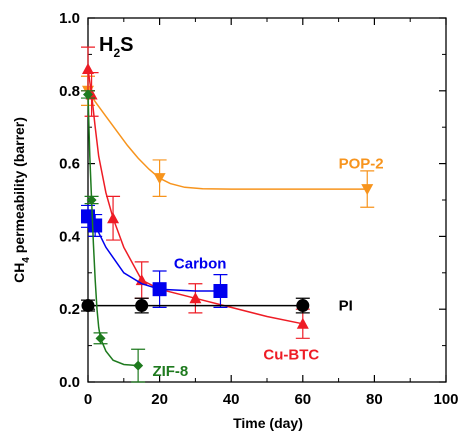 The width and height of the screenshot is (464, 441). I want to click on x-tick-label: 100, so click(445, 399).